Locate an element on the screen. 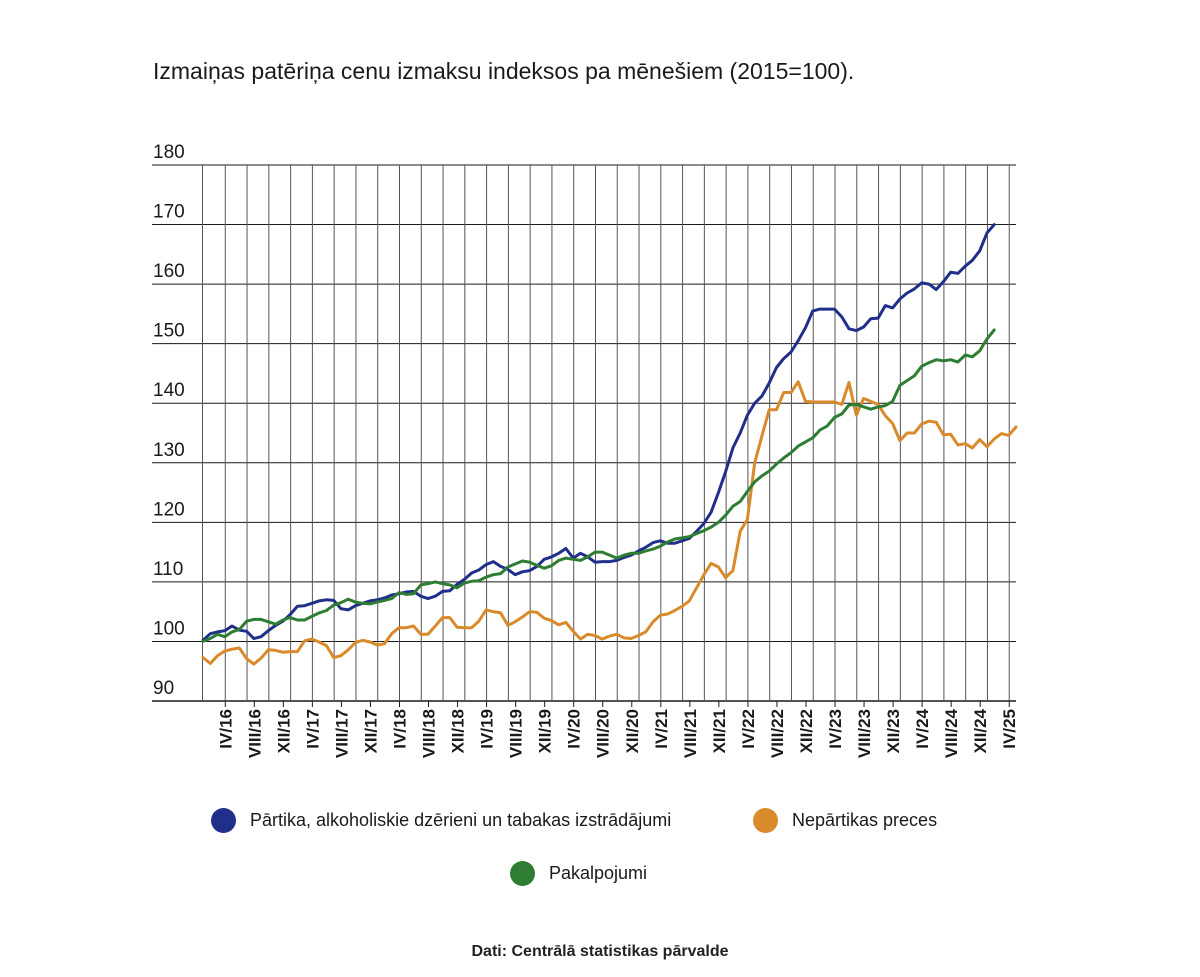  legend-item-nonfood: Nepārtikas preces is located at coordinates (845, 820).